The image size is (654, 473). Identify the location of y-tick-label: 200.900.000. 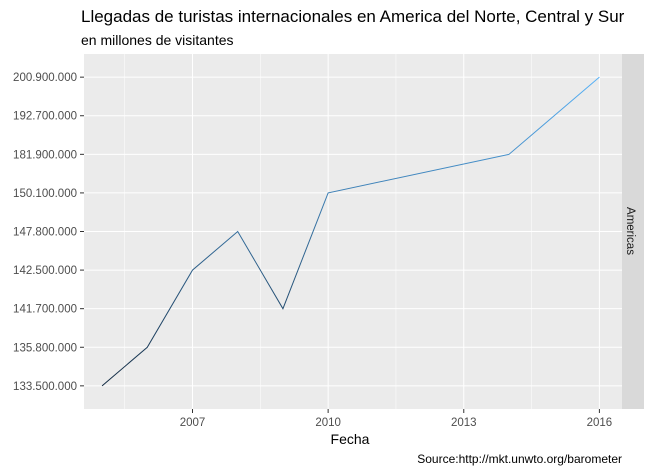
(45, 78).